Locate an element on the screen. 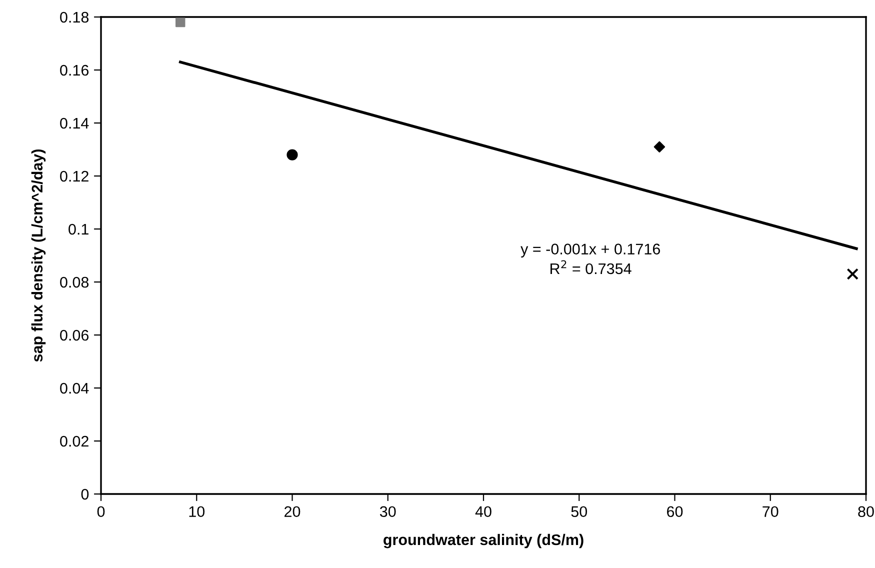 Image resolution: width=875 pixels, height=568 pixels. x-tick-label: 80 is located at coordinates (866, 512).